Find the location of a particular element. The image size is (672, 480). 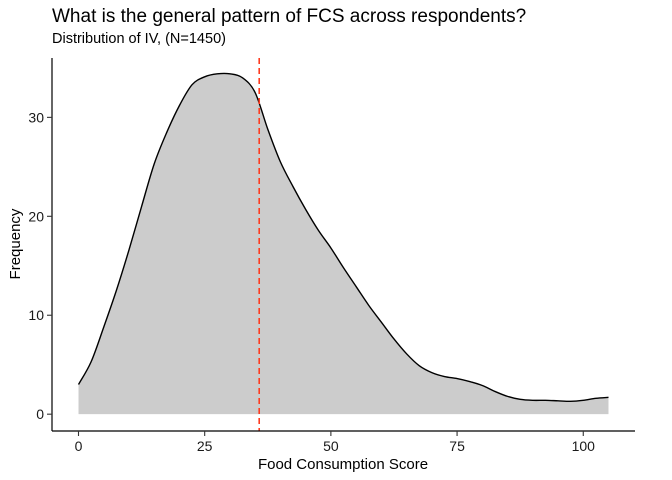

x-tick-label: 100 is located at coordinates (584, 446).